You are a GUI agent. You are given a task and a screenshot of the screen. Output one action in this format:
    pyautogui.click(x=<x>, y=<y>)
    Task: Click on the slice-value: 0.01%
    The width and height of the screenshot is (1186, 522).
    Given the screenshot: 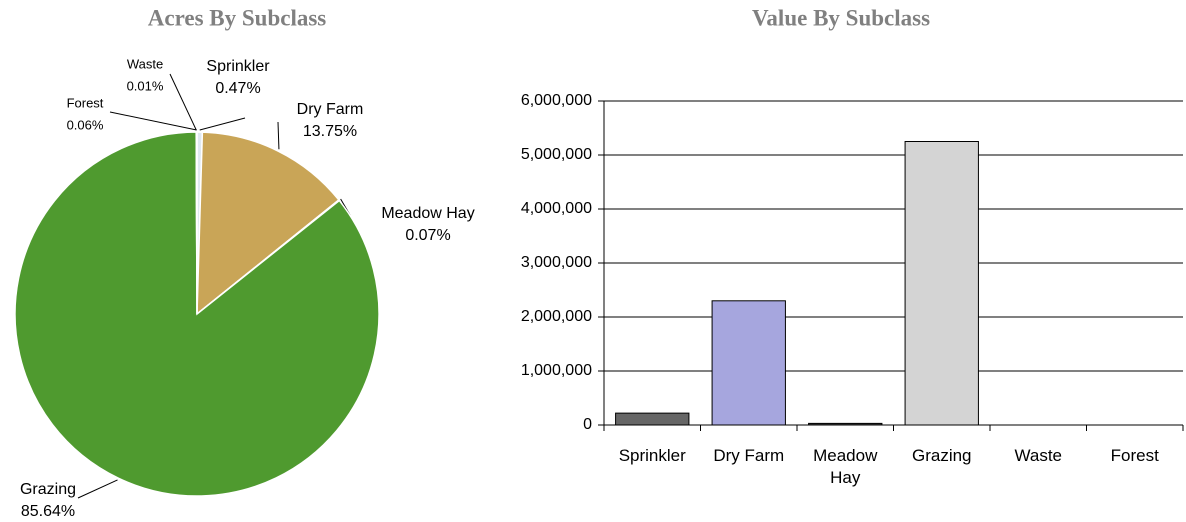 What is the action you would take?
    pyautogui.click(x=145, y=85)
    